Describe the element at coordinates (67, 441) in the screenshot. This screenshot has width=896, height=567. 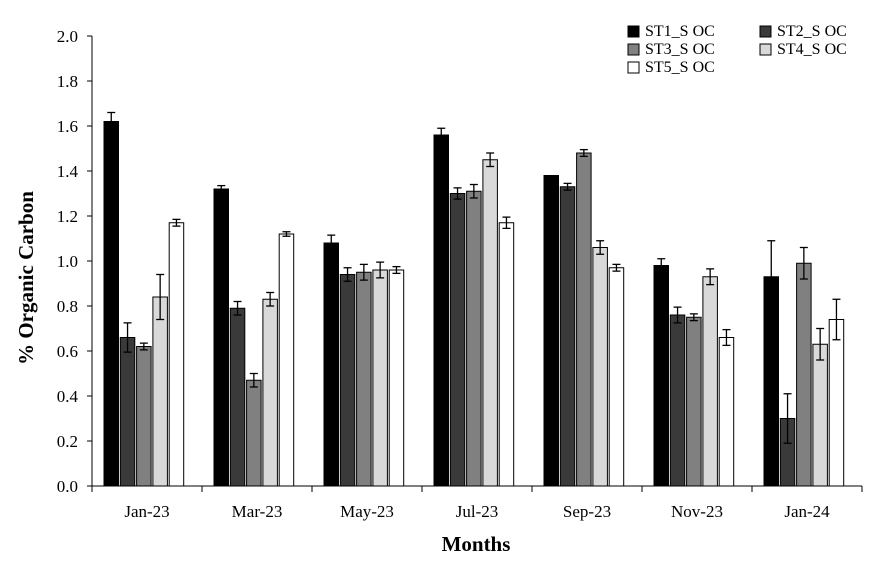
I see `y-tick-label: 0.2` at that location.